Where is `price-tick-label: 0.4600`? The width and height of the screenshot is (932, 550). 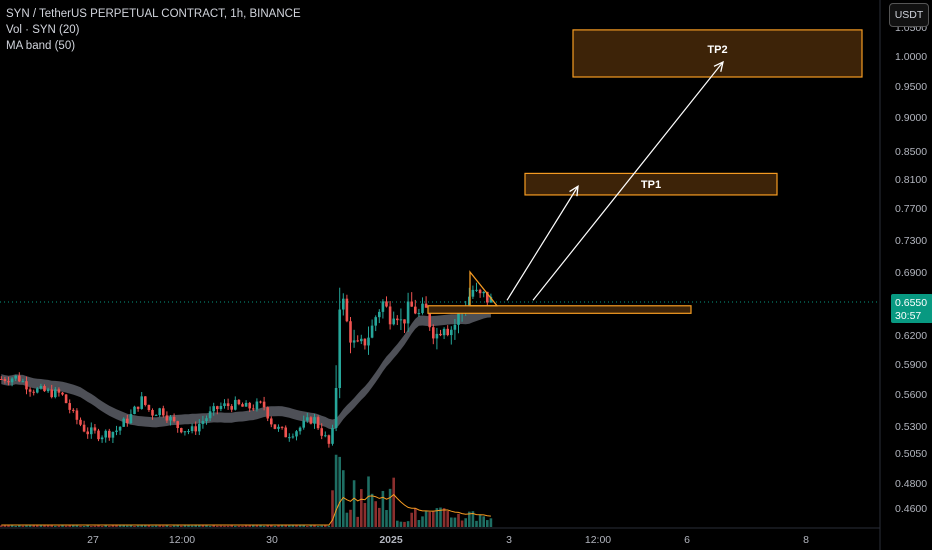 price-tick-label: 0.4600 is located at coordinates (911, 509).